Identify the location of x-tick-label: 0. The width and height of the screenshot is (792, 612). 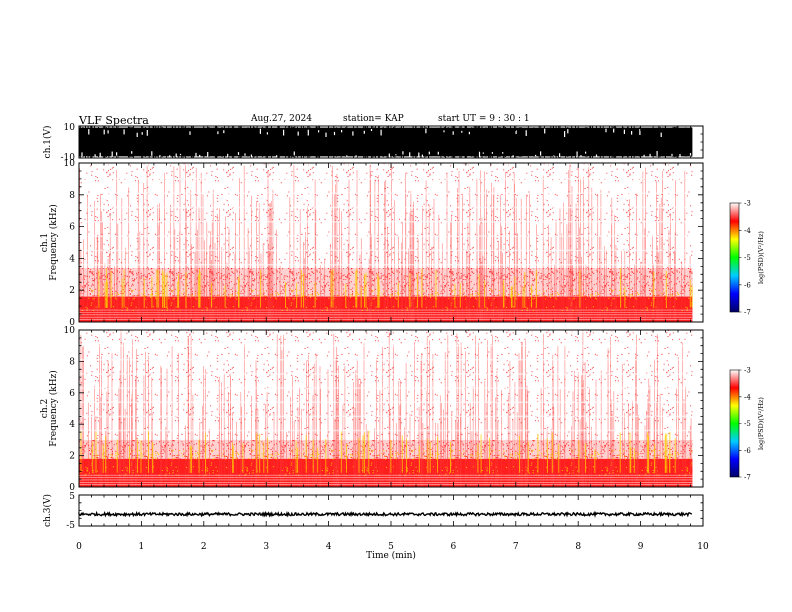
(79, 547).